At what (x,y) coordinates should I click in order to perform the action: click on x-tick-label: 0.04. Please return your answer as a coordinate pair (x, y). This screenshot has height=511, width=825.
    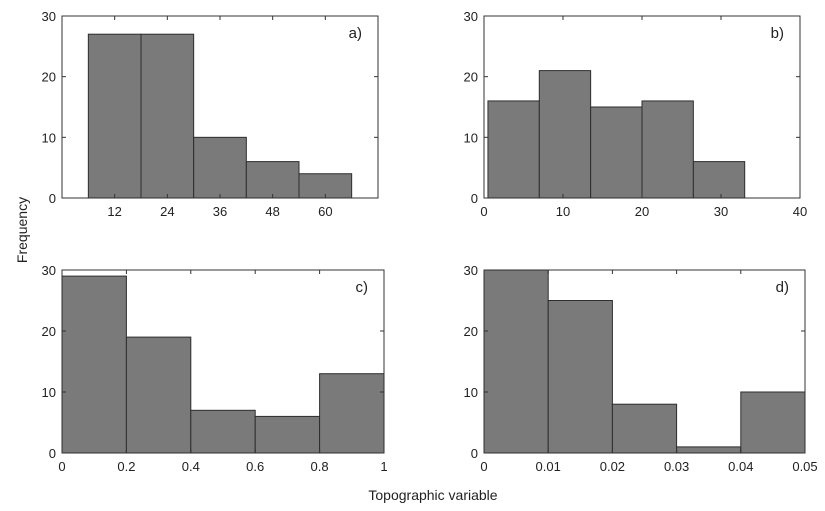
    Looking at the image, I should click on (740, 466).